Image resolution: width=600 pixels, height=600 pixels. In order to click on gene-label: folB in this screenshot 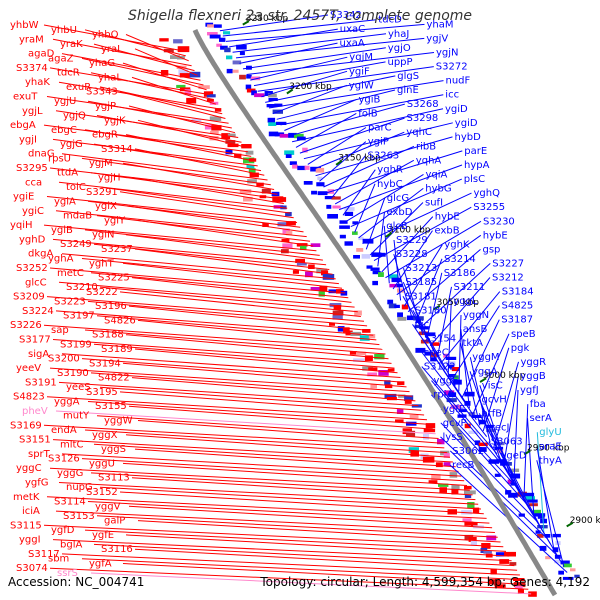, I will do `click(367, 113)`.